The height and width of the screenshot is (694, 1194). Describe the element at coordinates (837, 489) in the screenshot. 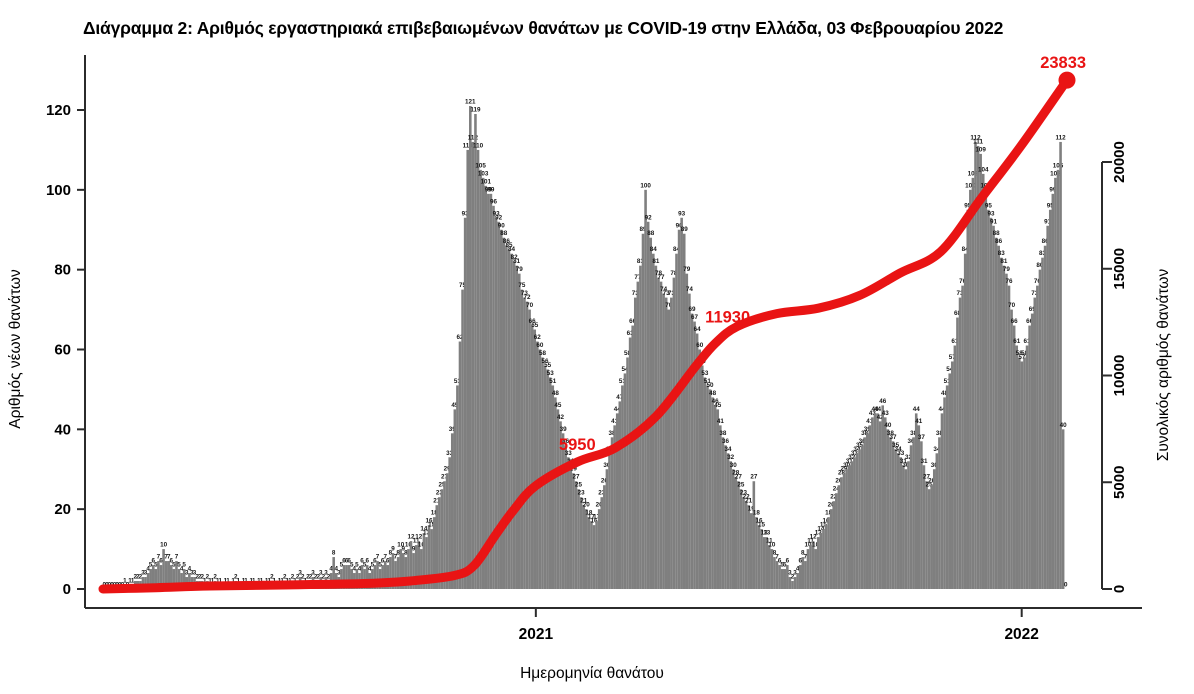

I see `bar-value-label: 24` at that location.